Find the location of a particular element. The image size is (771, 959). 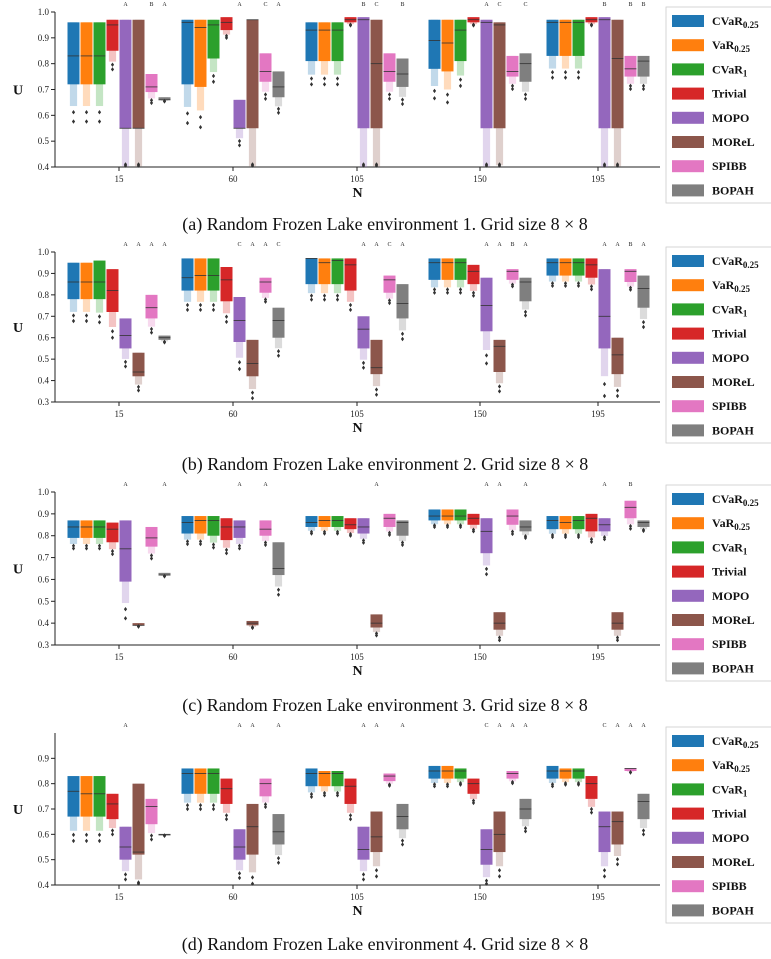

legend-label-text: VaR is located at coordinates (723, 523).